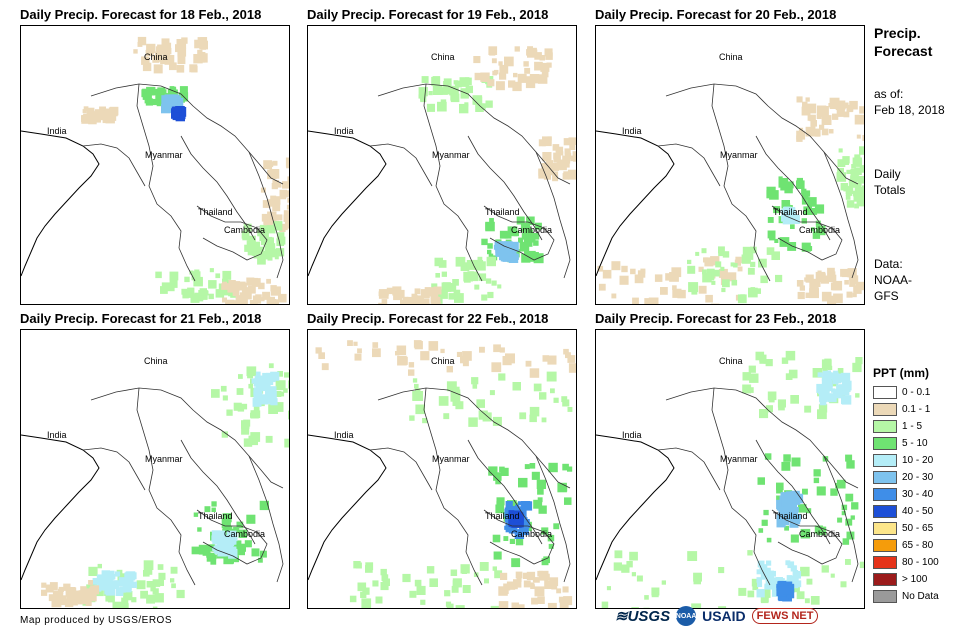 The image size is (967, 639). What do you see at coordinates (96, 620) in the screenshot?
I see `map-credit: Map produced by USGS/EROS` at bounding box center [96, 620].